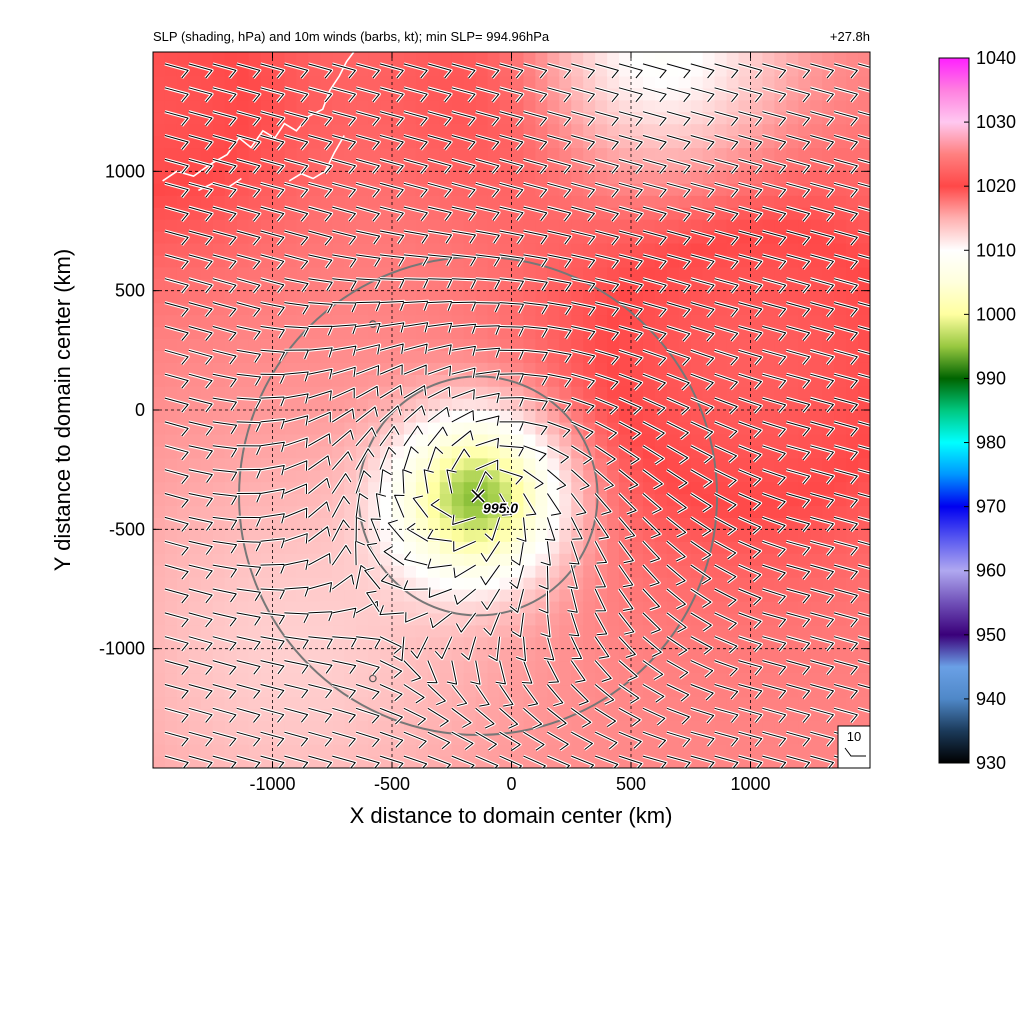 This screenshot has height=1024, width=1024. What do you see at coordinates (511, 815) in the screenshot?
I see `x-axis-label: X distance to domain center (km)` at bounding box center [511, 815].